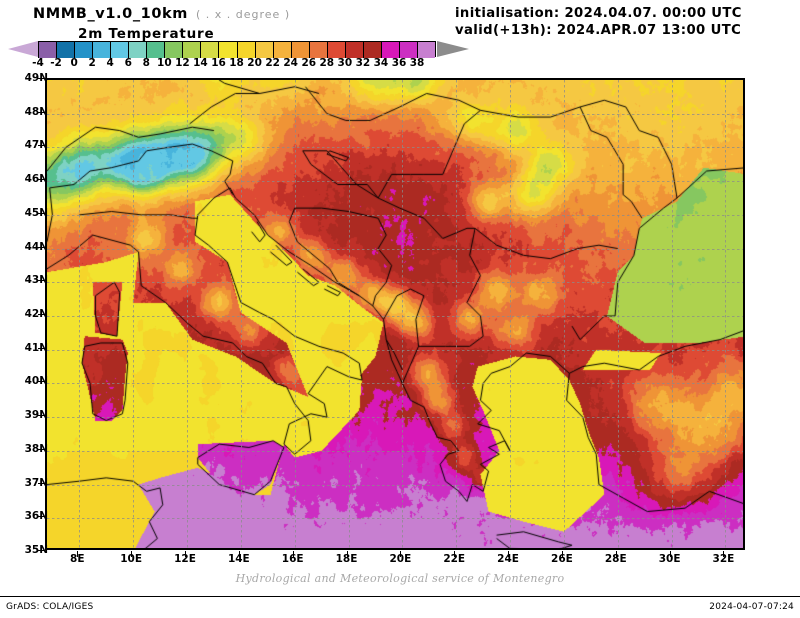 This screenshot has height=618, width=800. What do you see at coordinates (751, 607) in the screenshot?
I see `generation-timestamp: 2024-04-07-07:24` at bounding box center [751, 607].